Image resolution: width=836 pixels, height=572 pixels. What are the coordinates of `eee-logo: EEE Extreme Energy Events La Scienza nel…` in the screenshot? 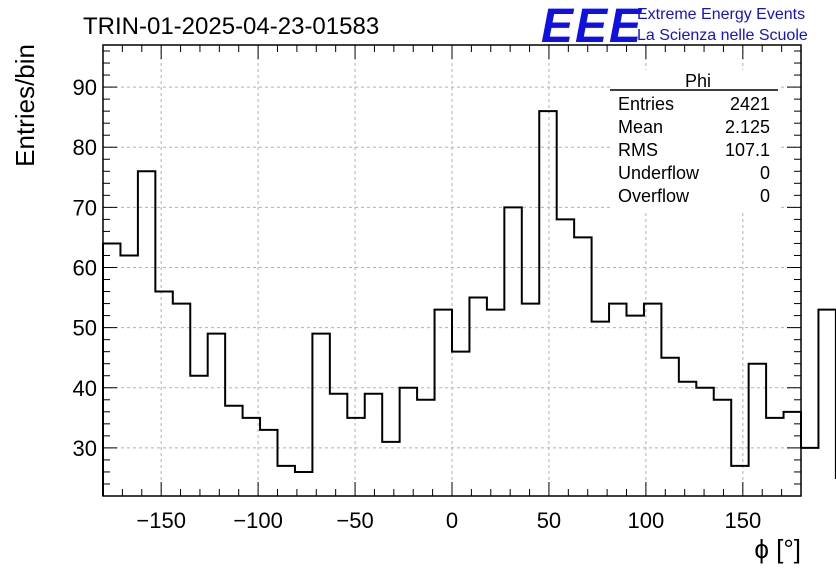 It's located at (674, 26).